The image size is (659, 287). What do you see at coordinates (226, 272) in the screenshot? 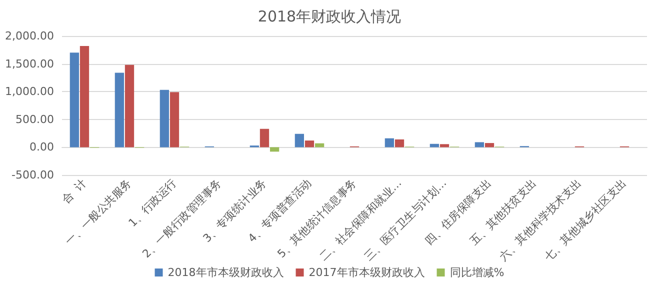
I see `legend-label: 2018年市本级财政收入` at bounding box center [226, 272].